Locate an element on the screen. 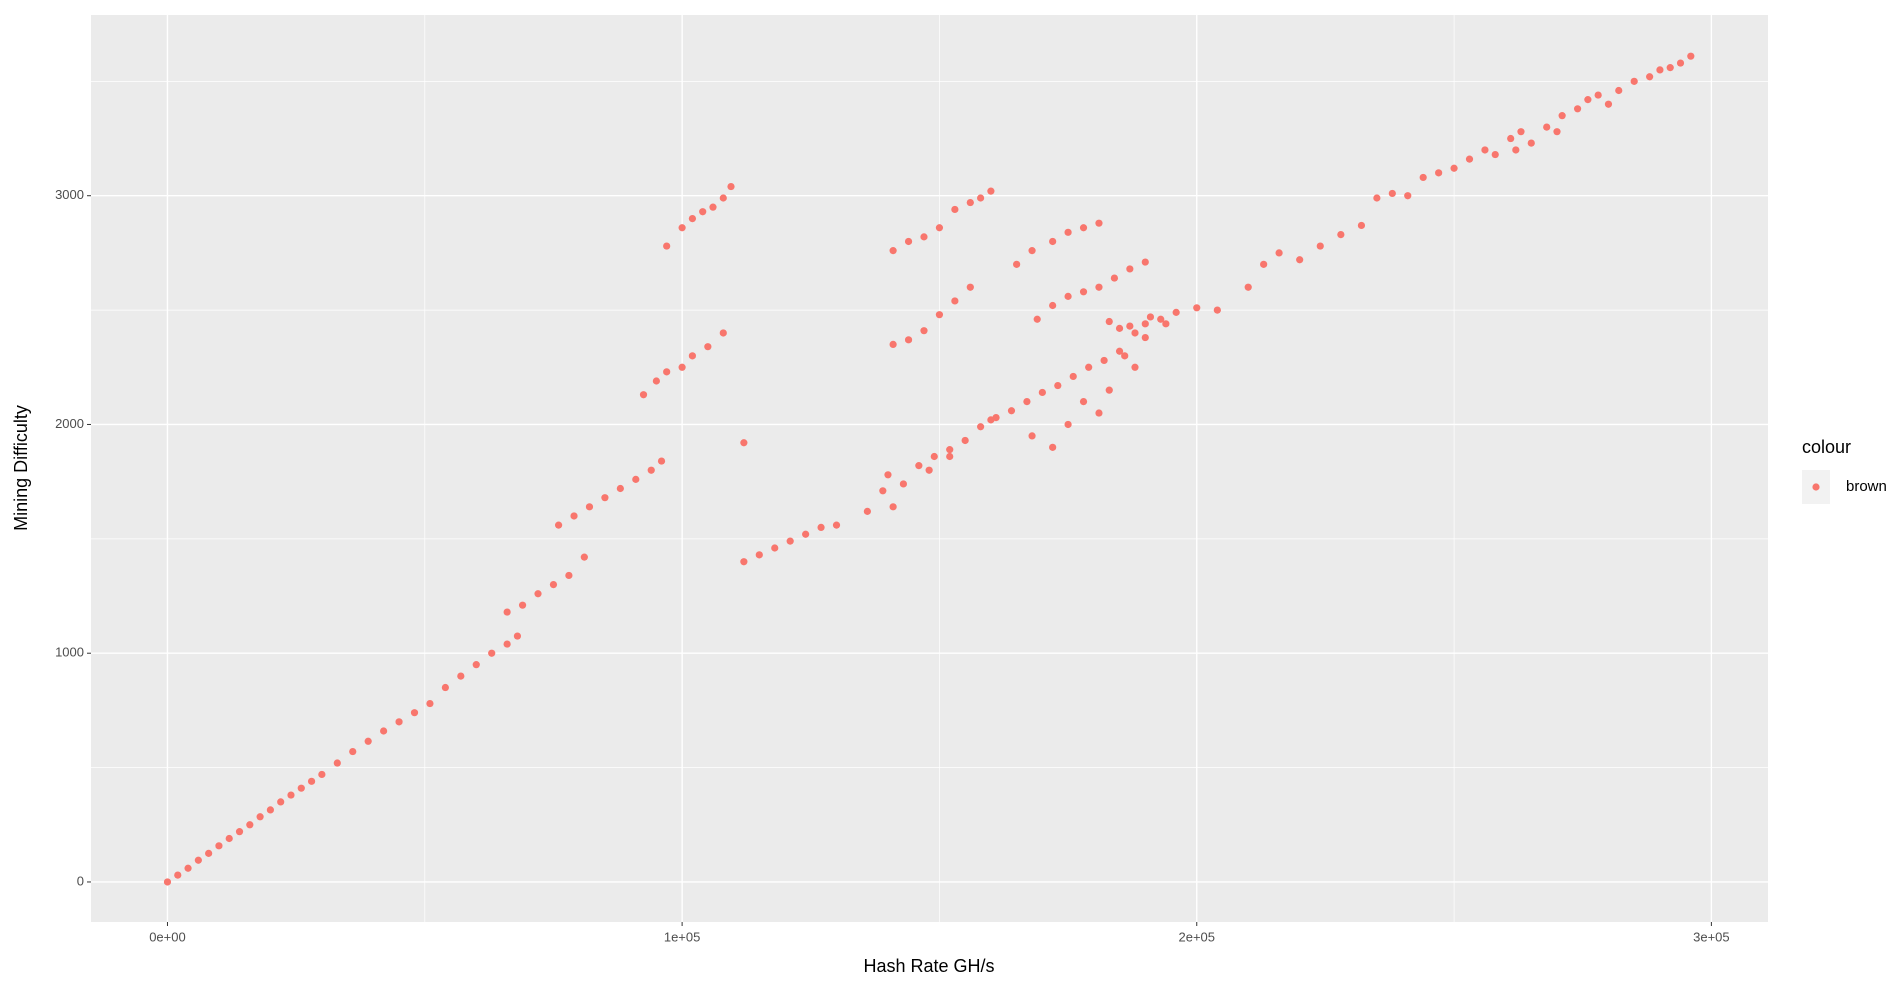  x-tick-label: 3e+05 is located at coordinates (1711, 936).